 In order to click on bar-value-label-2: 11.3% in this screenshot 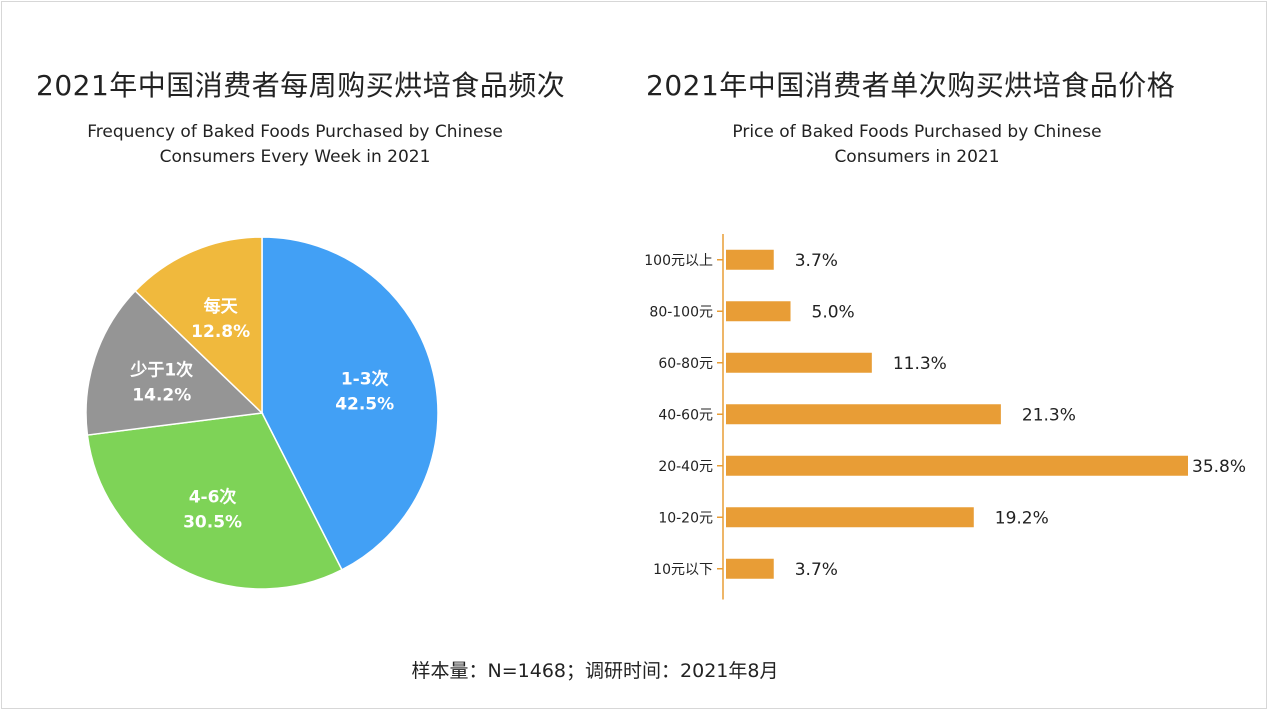, I will do `click(920, 364)`.